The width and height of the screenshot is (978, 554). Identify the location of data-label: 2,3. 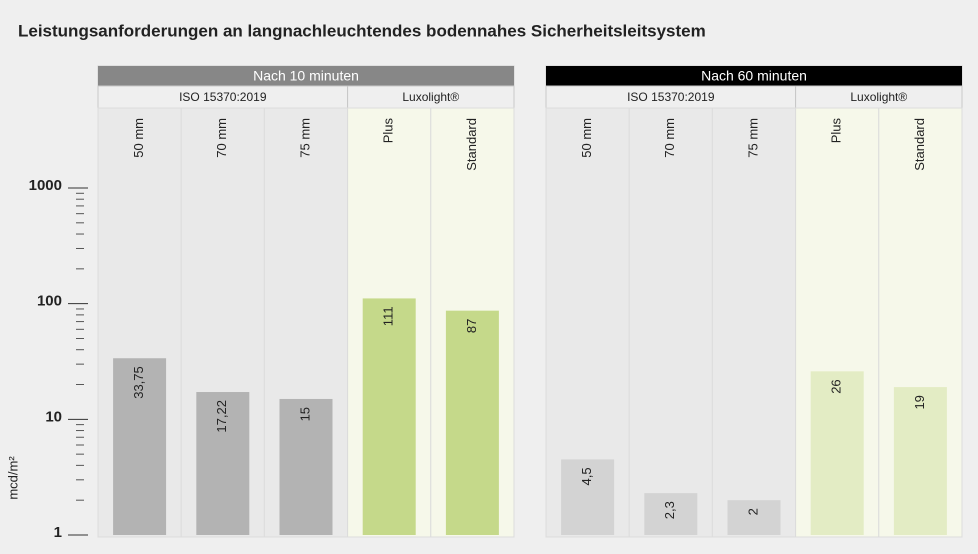
(669, 510).